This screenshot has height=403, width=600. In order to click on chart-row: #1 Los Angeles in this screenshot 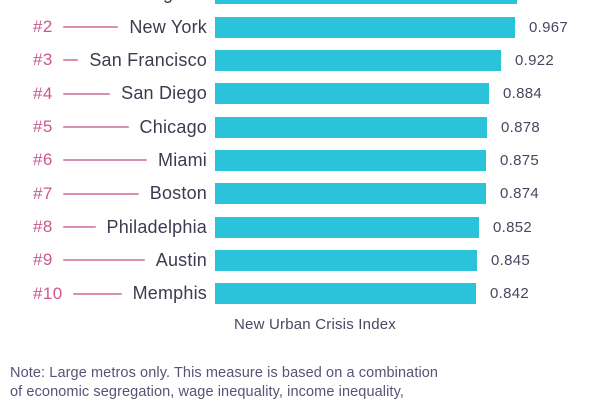, I will do `click(300, 5)`.